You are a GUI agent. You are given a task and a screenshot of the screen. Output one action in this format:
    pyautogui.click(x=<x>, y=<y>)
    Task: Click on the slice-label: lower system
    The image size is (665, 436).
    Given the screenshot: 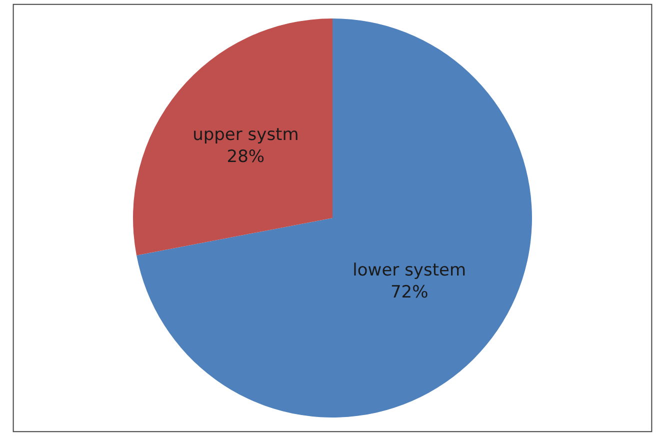 What is the action you would take?
    pyautogui.click(x=409, y=270)
    